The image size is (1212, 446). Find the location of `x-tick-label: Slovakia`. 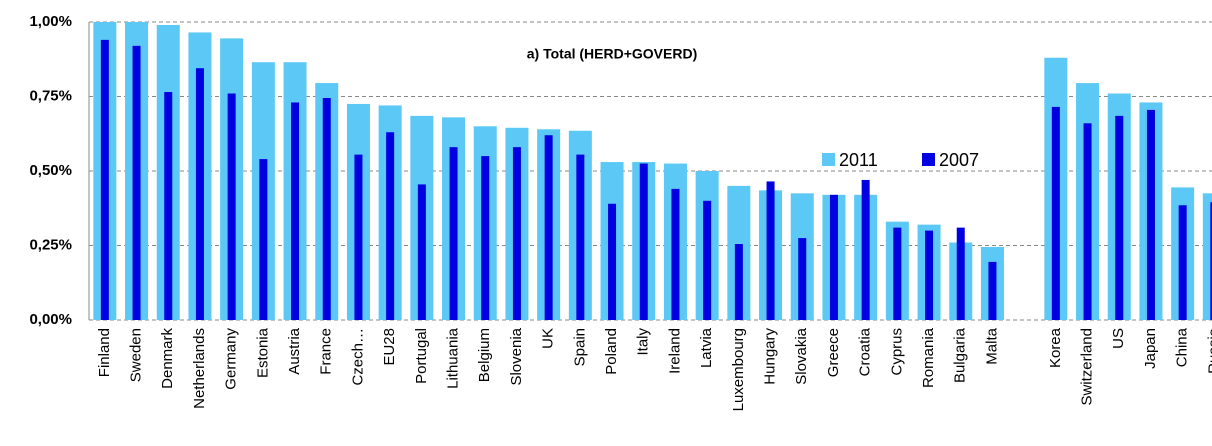

x-tick-label: Slovakia is located at coordinates (801, 355).